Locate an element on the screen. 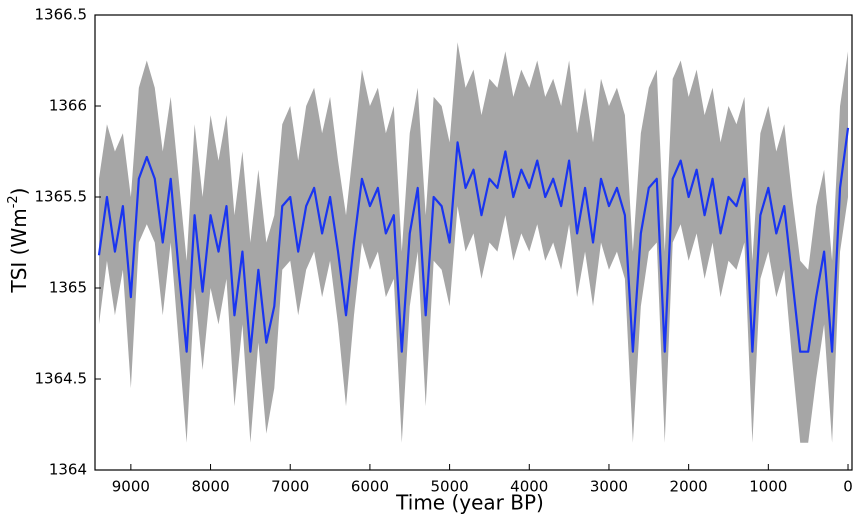  x-tick-label: 2000 is located at coordinates (689, 487).